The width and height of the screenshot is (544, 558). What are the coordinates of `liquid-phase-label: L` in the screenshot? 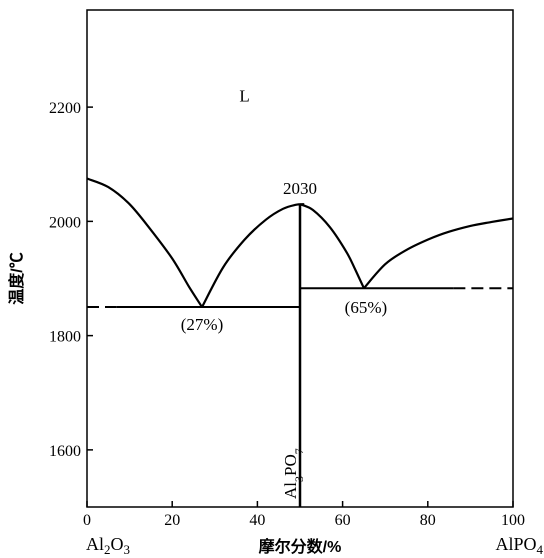 It's located at (244, 95).